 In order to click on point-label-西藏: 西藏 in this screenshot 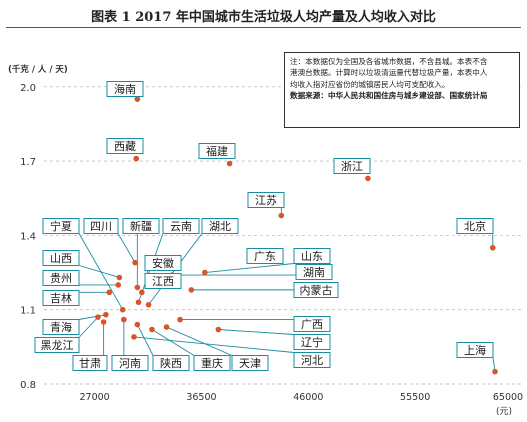, I will do `click(125, 146)`.